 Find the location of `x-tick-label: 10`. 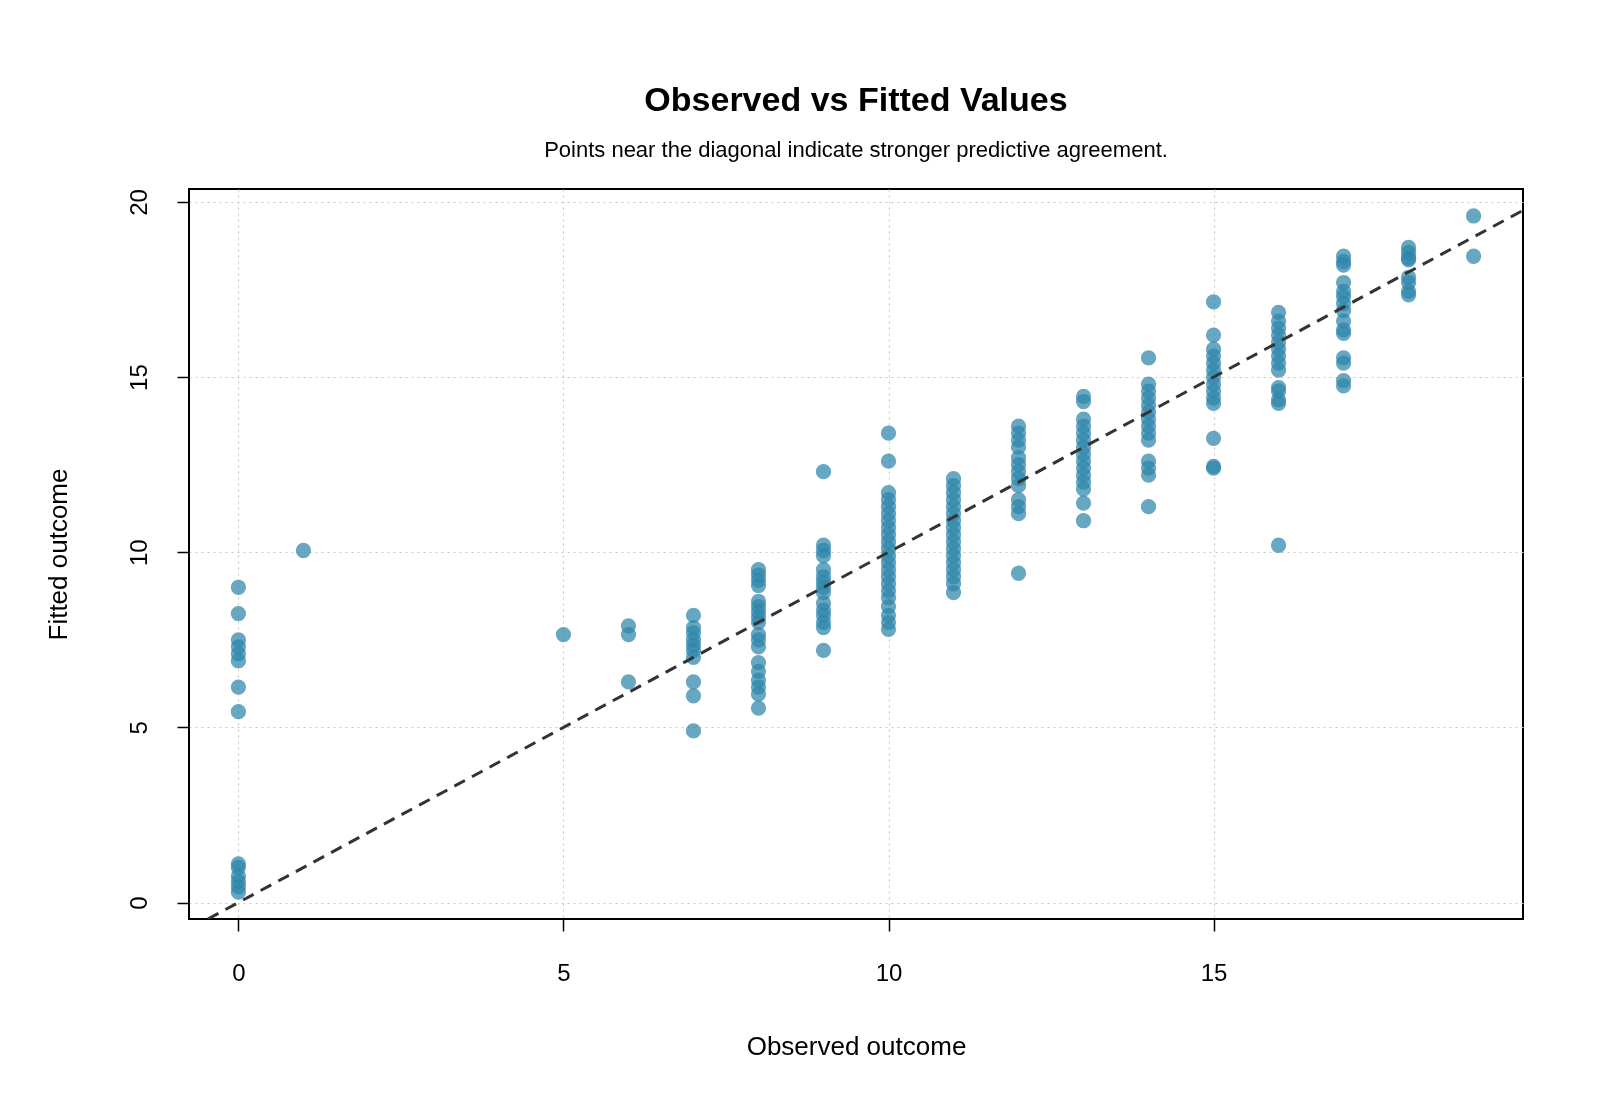

x-tick-label: 10 is located at coordinates (889, 972).